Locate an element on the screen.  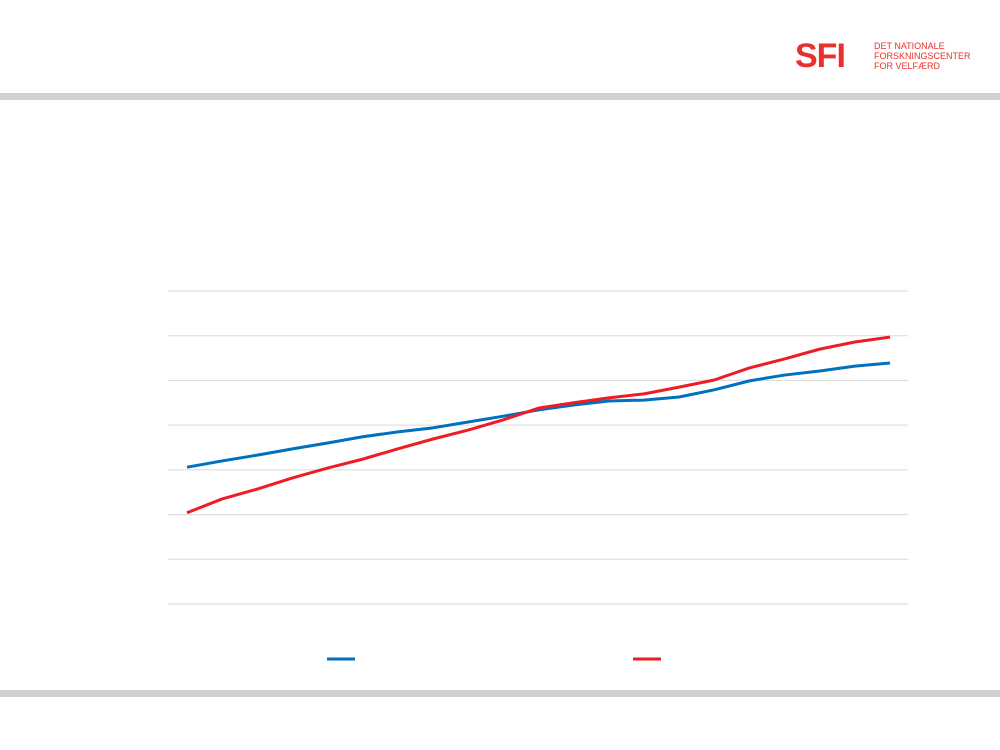
top-rule is located at coordinates (500, 96).